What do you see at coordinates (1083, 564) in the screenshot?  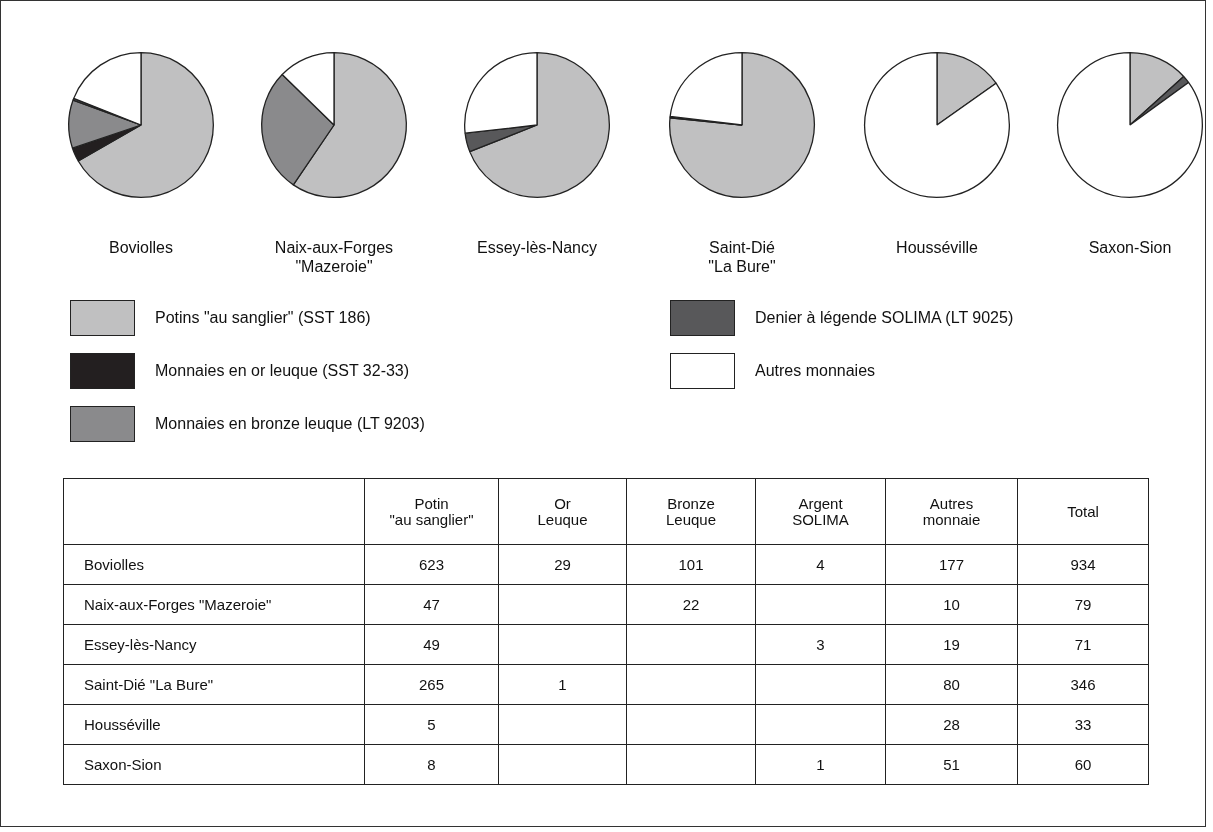 I see `data-label: 934` at bounding box center [1083, 564].